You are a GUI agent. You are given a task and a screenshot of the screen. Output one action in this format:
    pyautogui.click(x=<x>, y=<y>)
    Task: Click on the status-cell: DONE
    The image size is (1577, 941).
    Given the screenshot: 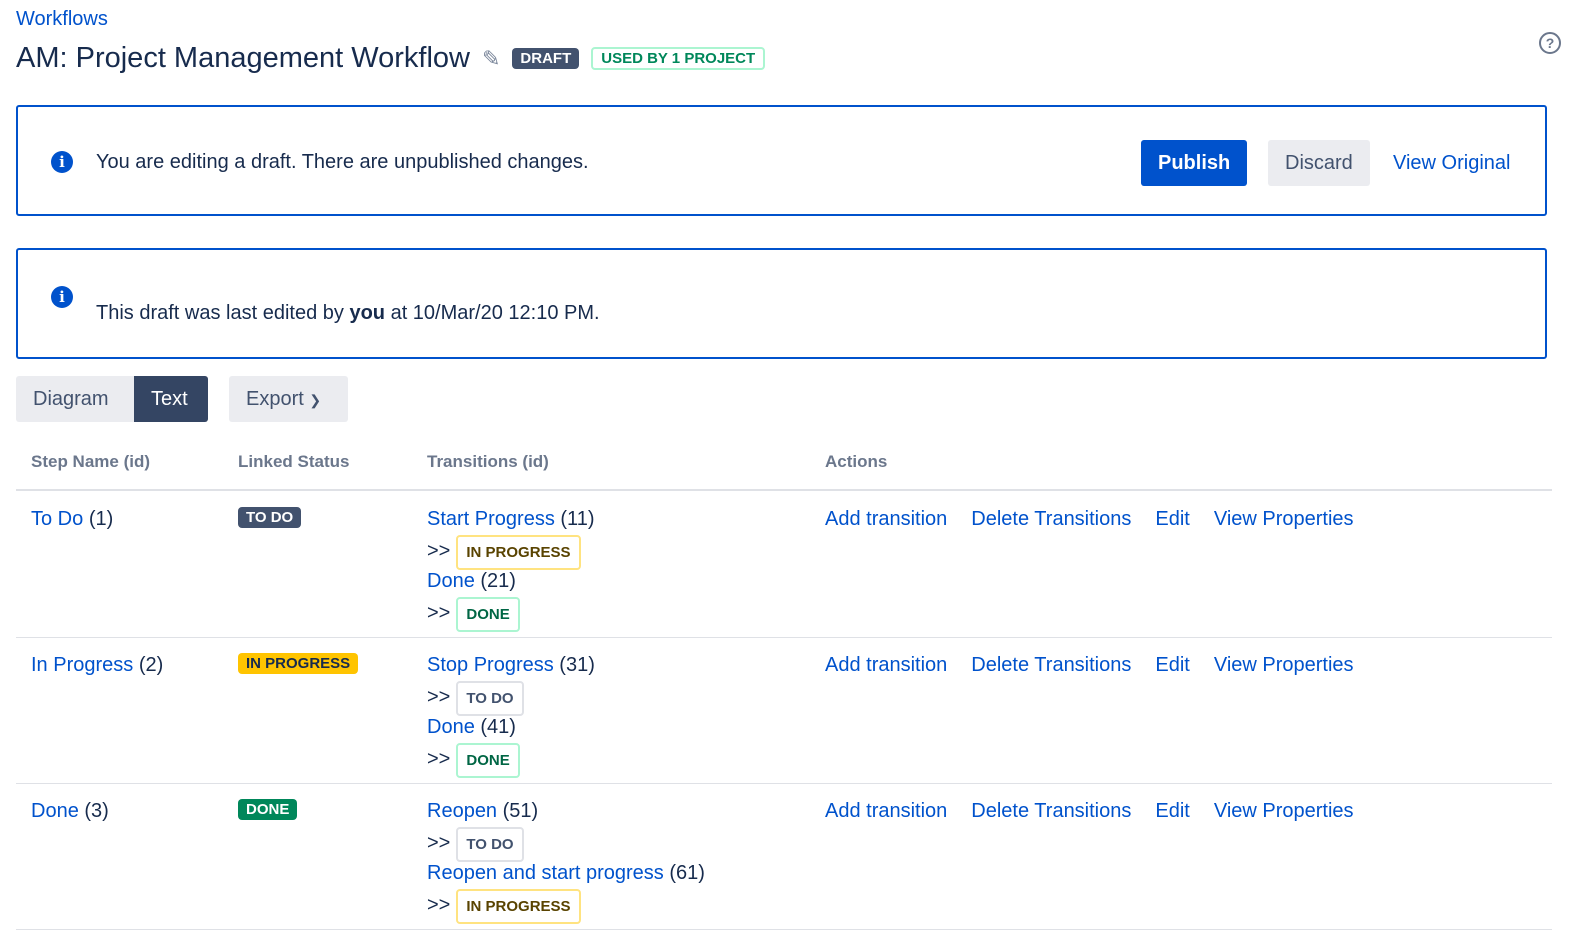 What is the action you would take?
    pyautogui.click(x=268, y=808)
    